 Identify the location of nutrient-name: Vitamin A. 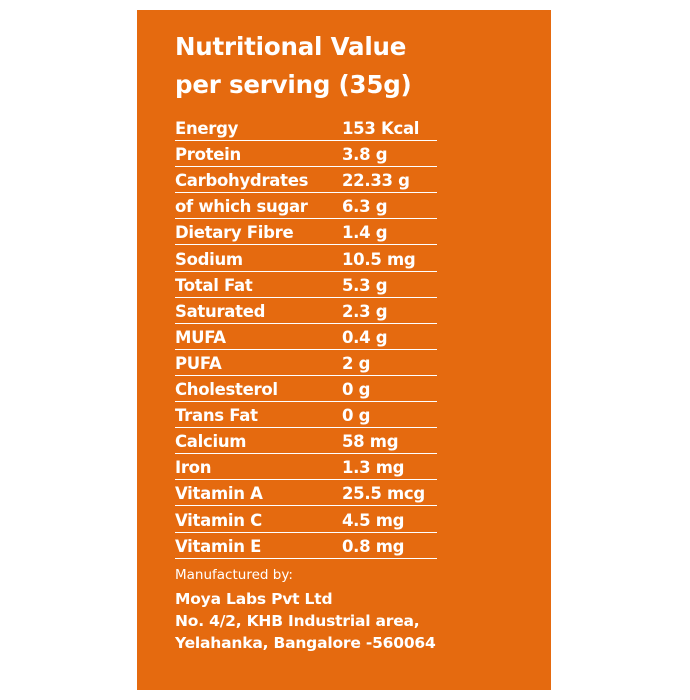
(219, 494).